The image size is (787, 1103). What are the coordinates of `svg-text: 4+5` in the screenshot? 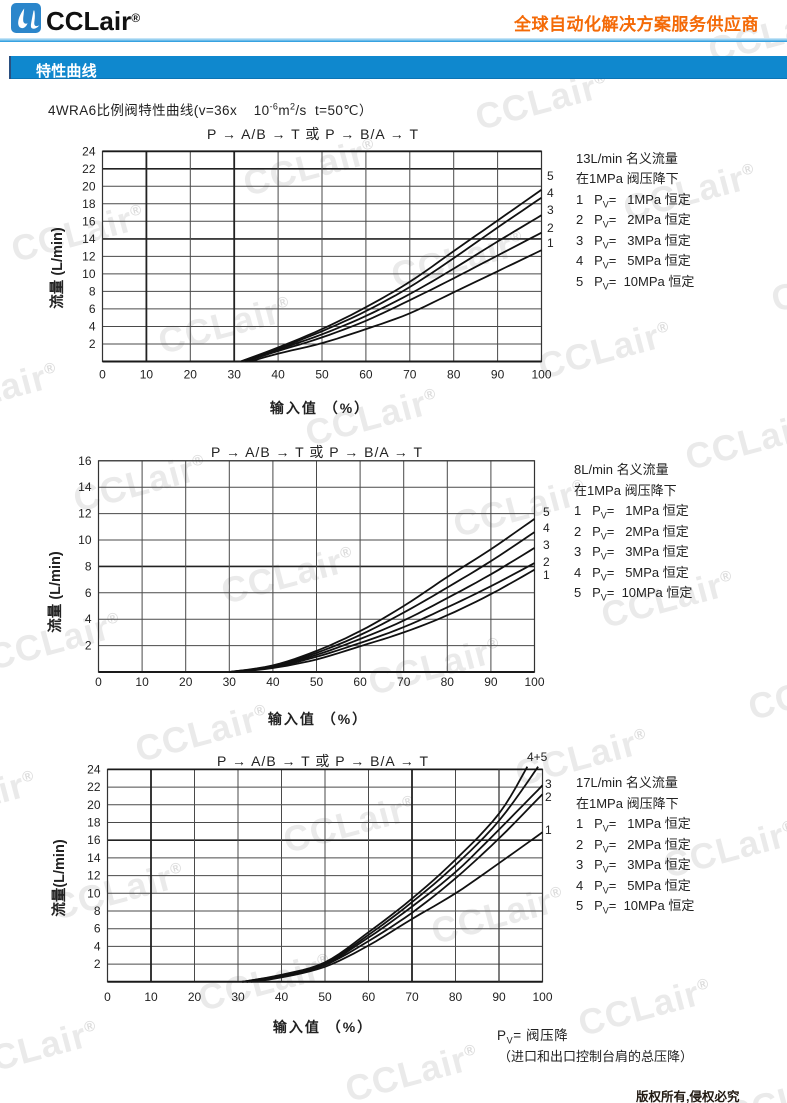 It's located at (537, 757).